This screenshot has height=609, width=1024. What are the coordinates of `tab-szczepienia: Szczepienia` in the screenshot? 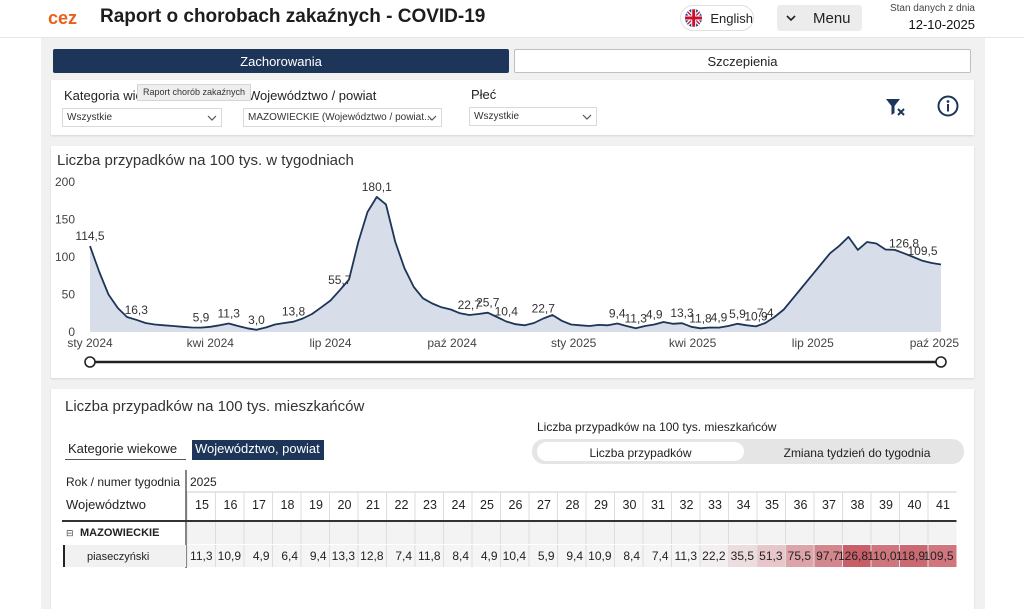 It's located at (742, 61).